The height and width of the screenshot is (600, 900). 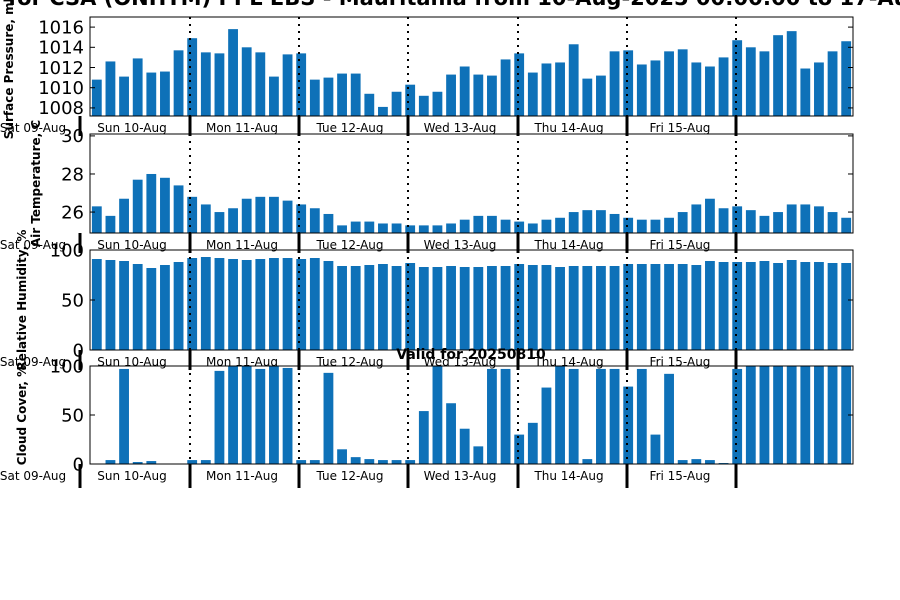 I want to click on day-label: Mon 11-Aug, so click(x=242, y=128).